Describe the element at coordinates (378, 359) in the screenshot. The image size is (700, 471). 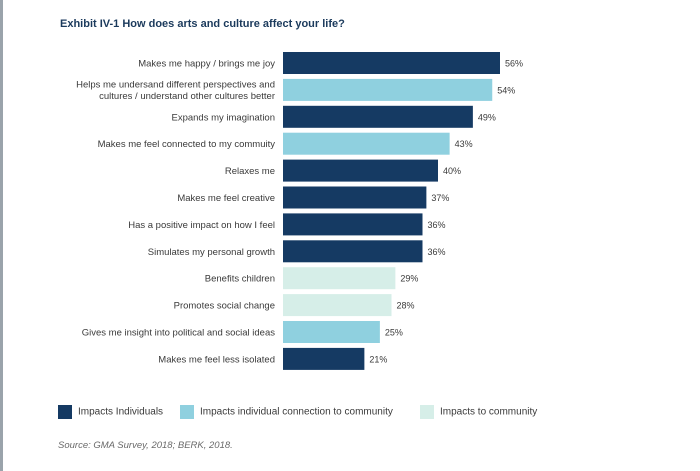
I see `value-label: 21%` at that location.